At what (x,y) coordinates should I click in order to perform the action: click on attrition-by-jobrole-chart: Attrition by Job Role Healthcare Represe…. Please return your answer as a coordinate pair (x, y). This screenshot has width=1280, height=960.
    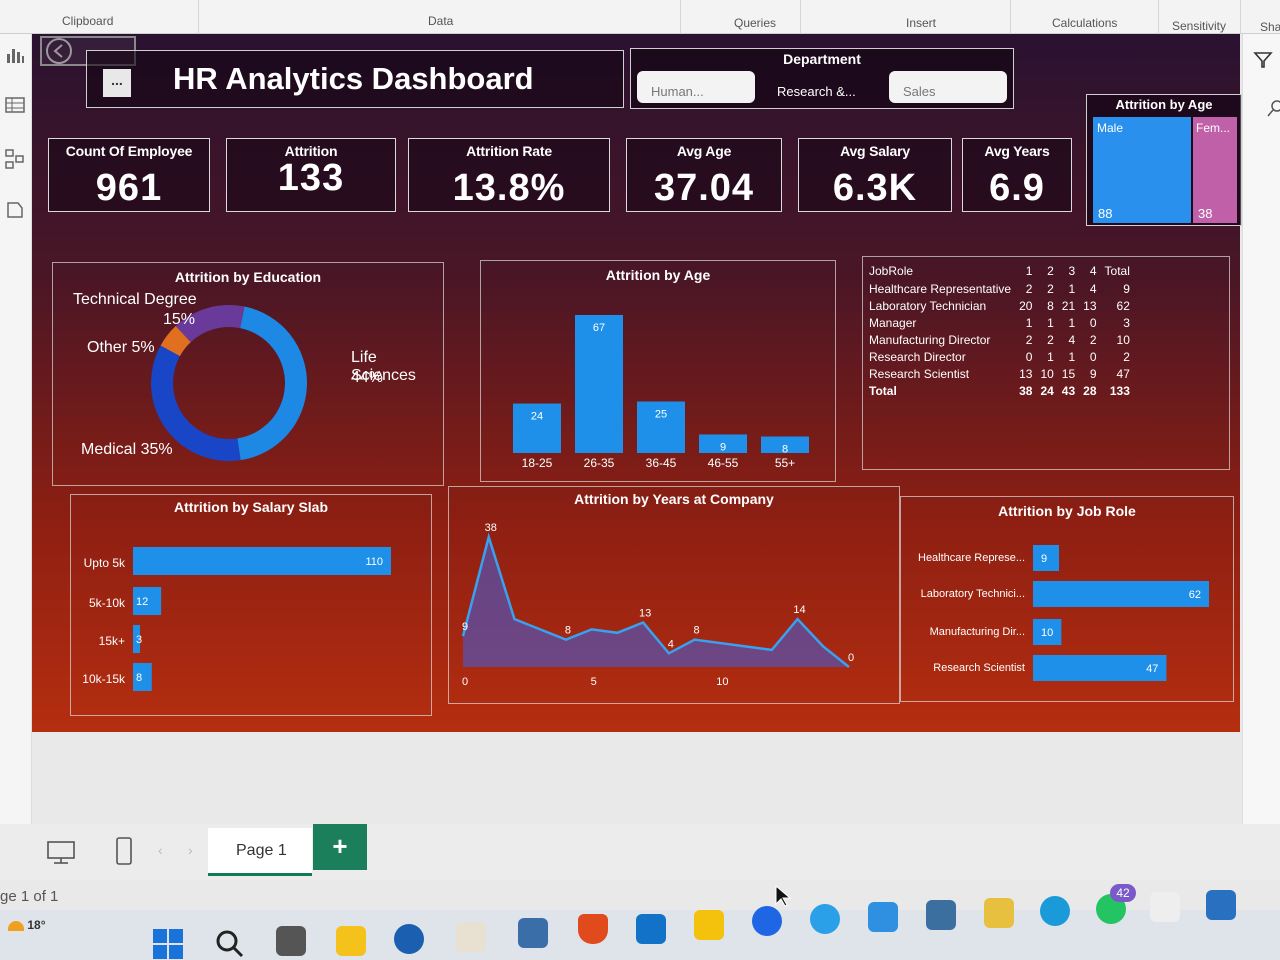
    Looking at the image, I should click on (1067, 599).